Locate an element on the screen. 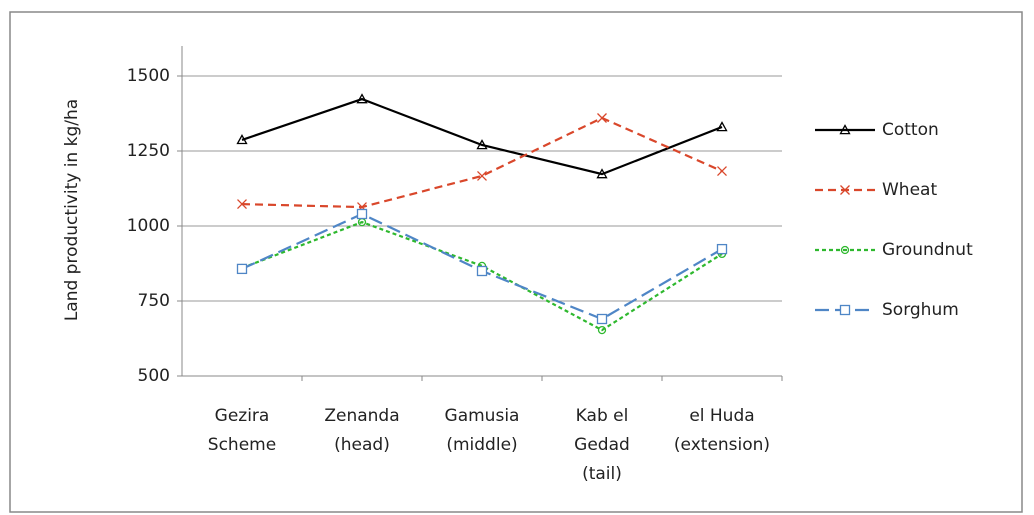 This screenshot has width=1034, height=515. y-tick-label: 750 is located at coordinates (154, 301).